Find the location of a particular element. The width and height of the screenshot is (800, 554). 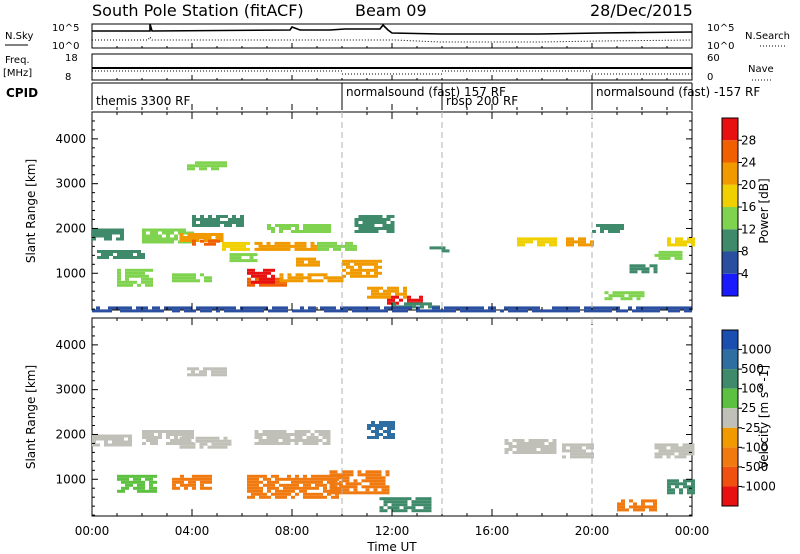

y-tick-label: 2000 is located at coordinates (70, 434).